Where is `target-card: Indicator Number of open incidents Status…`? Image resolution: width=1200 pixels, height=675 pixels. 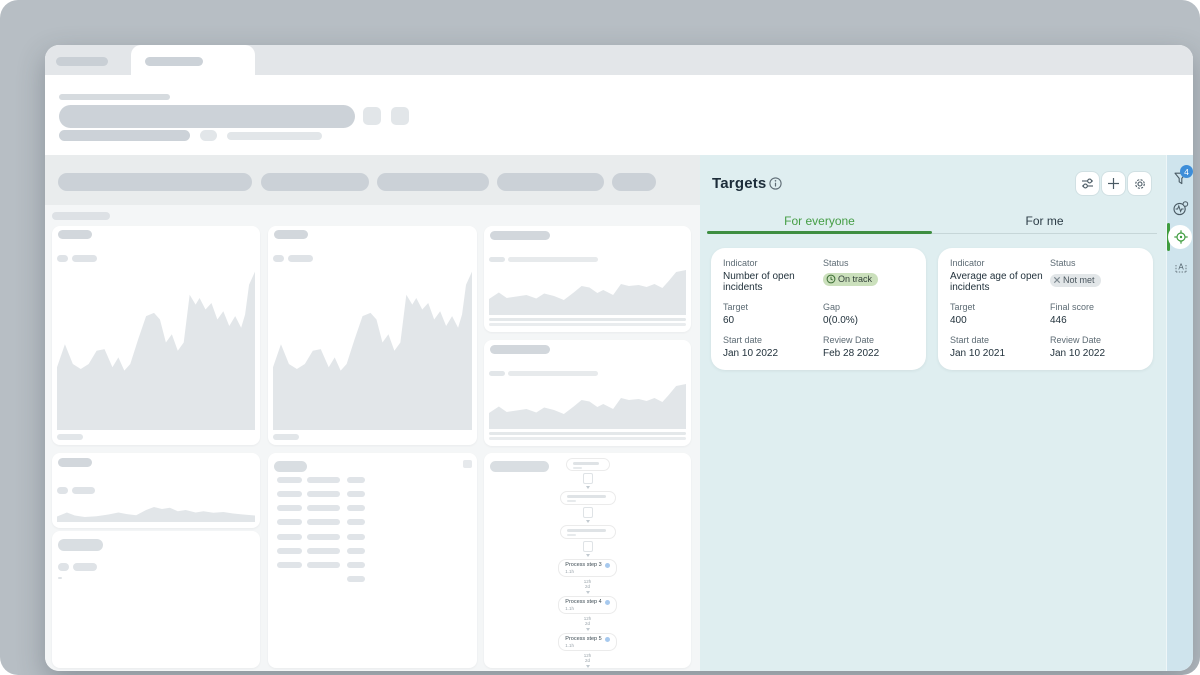 target-card: Indicator Number of open incidents Status… is located at coordinates (818, 309).